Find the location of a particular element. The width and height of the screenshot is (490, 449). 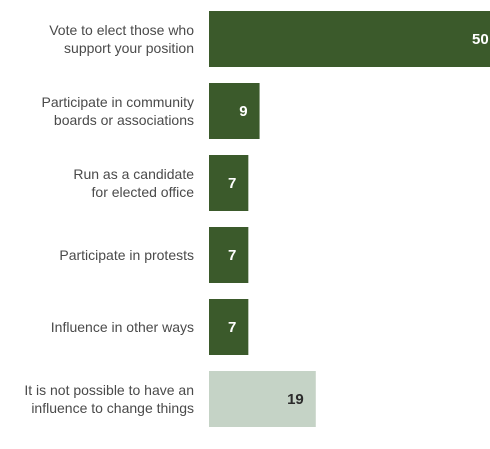

category-label-3-line-0: Participate in protests is located at coordinates (126, 255).